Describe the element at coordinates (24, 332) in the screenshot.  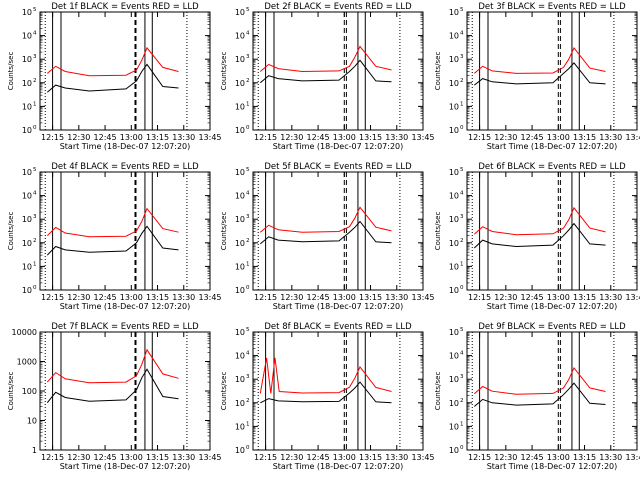
I see `ytick-label: 10000` at that location.